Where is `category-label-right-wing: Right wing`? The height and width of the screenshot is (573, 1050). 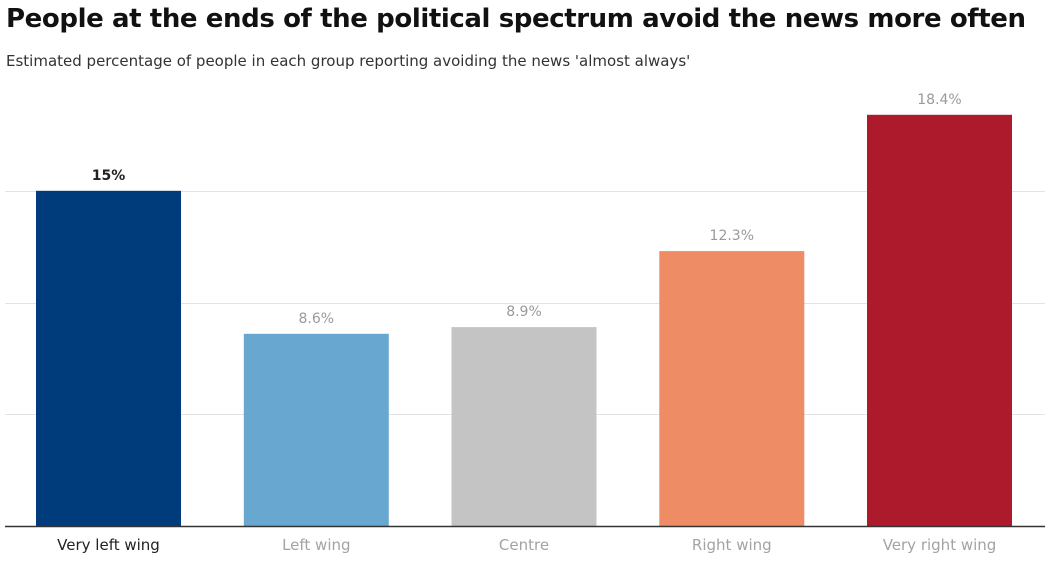 category-label-right-wing: Right wing is located at coordinates (732, 545).